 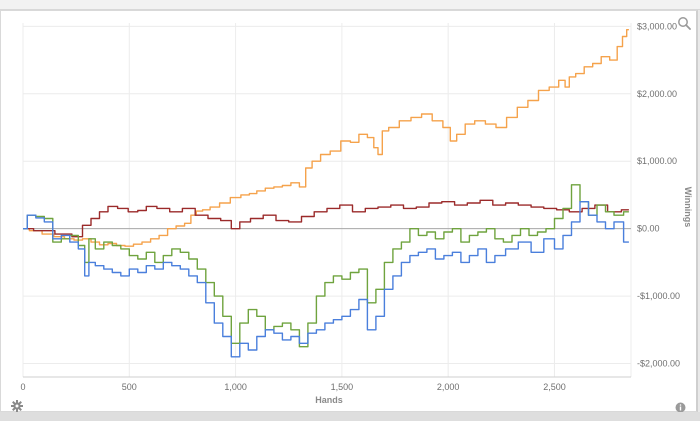 I want to click on gear-icon, so click(x=17, y=405).